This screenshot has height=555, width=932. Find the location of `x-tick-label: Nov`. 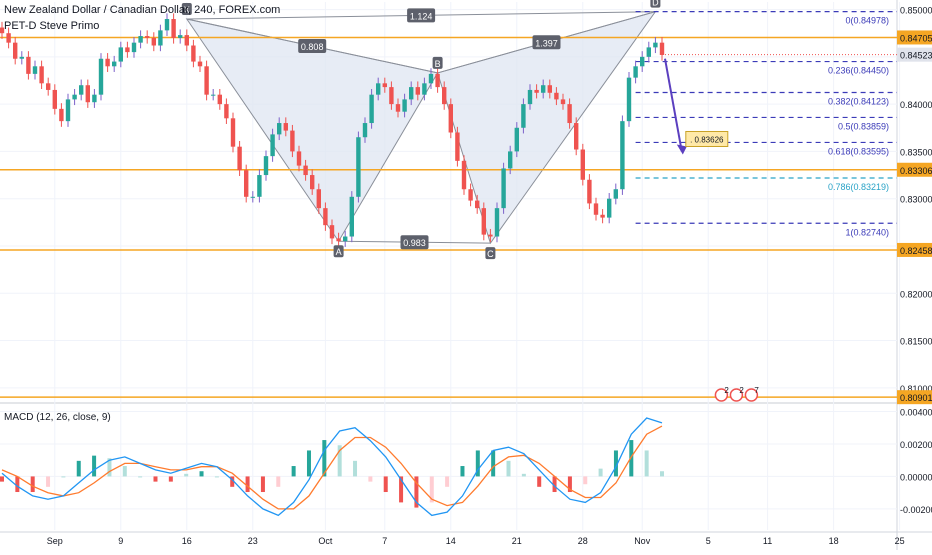

x-tick-label: Nov is located at coordinates (642, 541).